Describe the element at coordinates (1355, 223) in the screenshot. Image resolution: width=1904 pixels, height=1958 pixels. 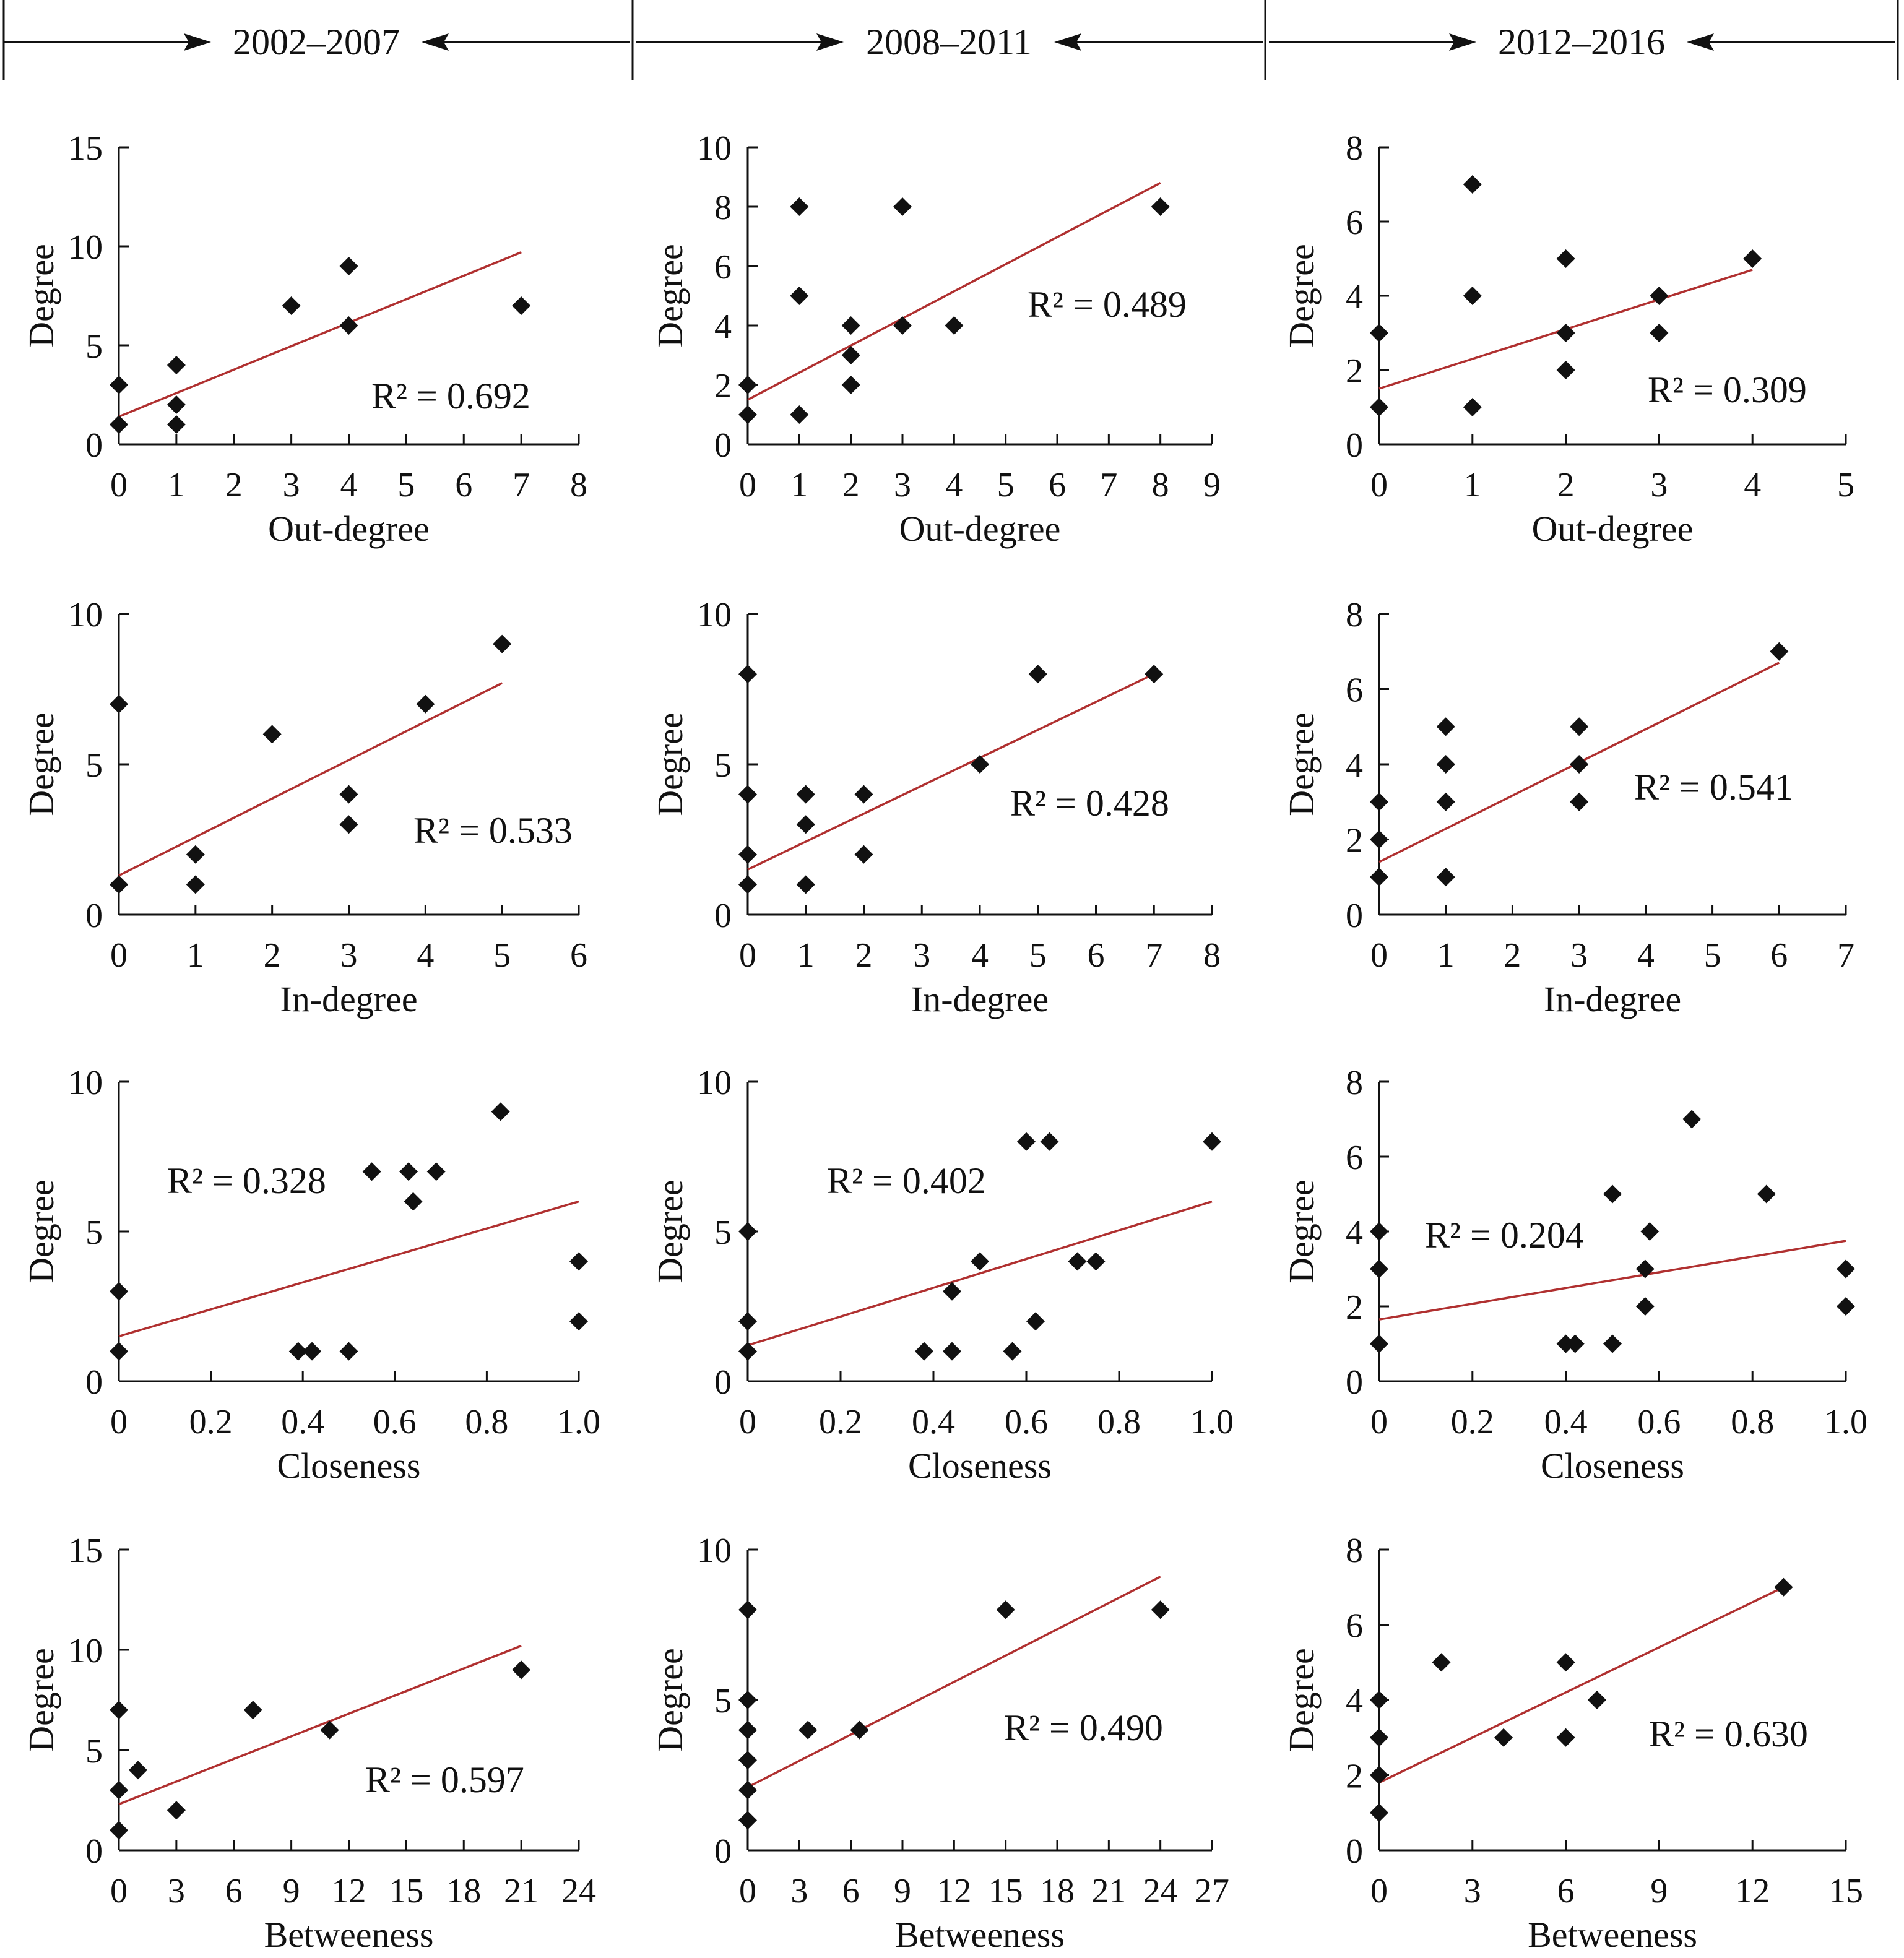
I see `y-tick-label: 6` at that location.